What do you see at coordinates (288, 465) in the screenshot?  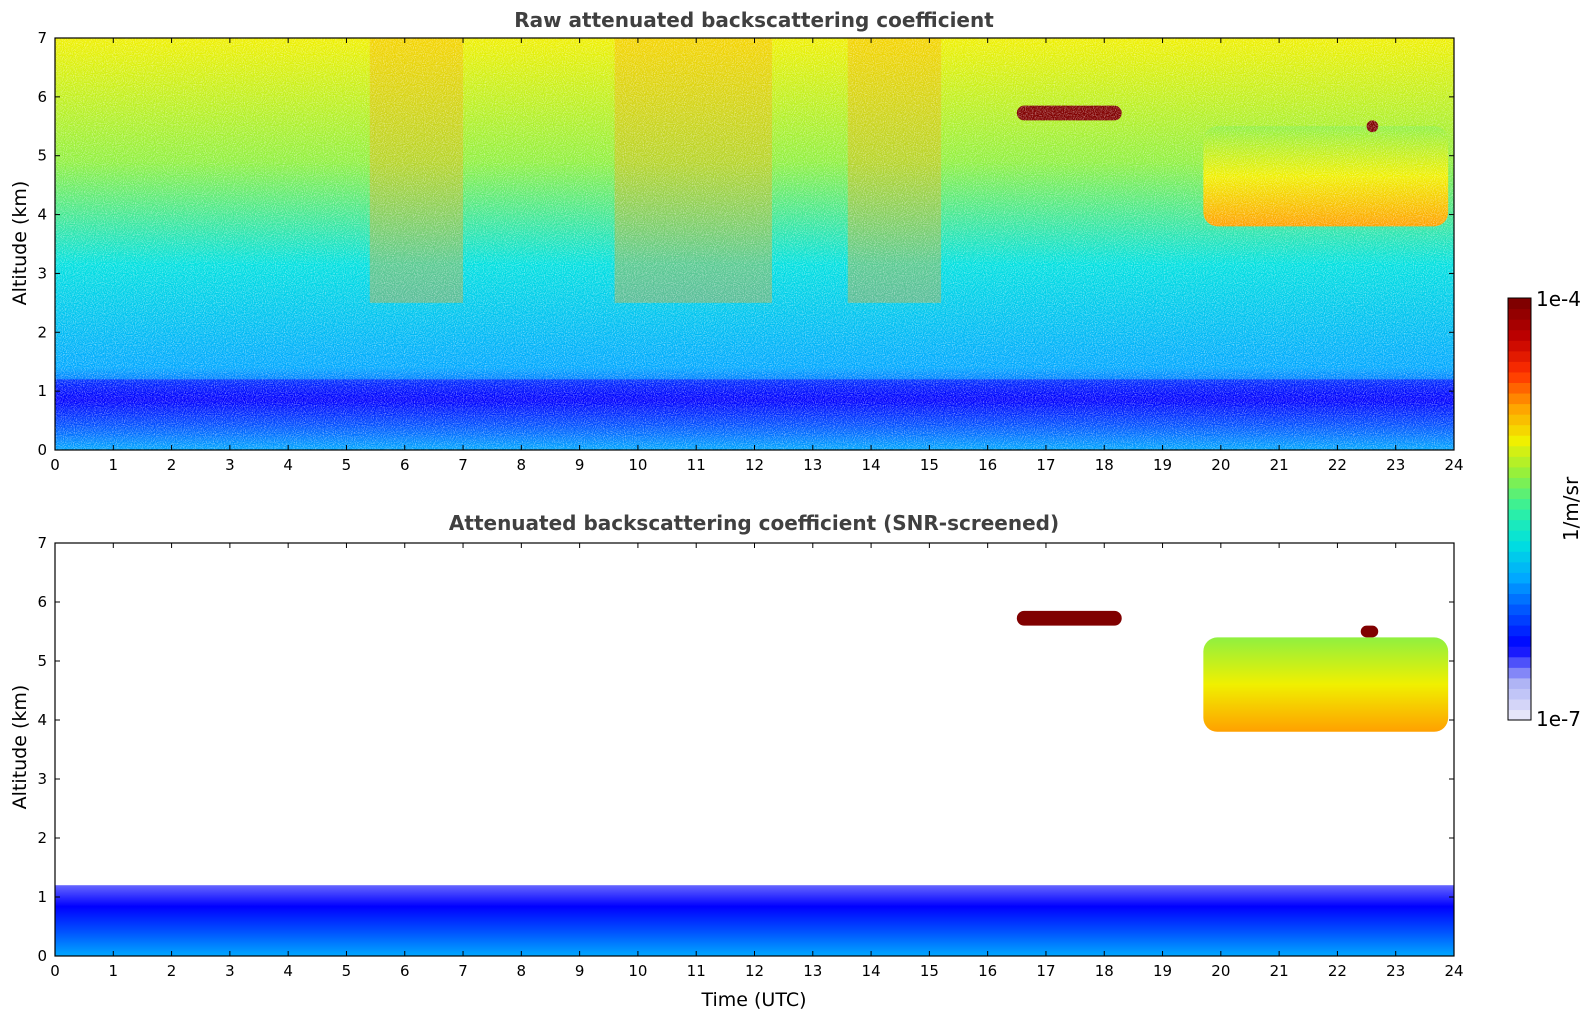 I see `x-tick-label: 4` at bounding box center [288, 465].